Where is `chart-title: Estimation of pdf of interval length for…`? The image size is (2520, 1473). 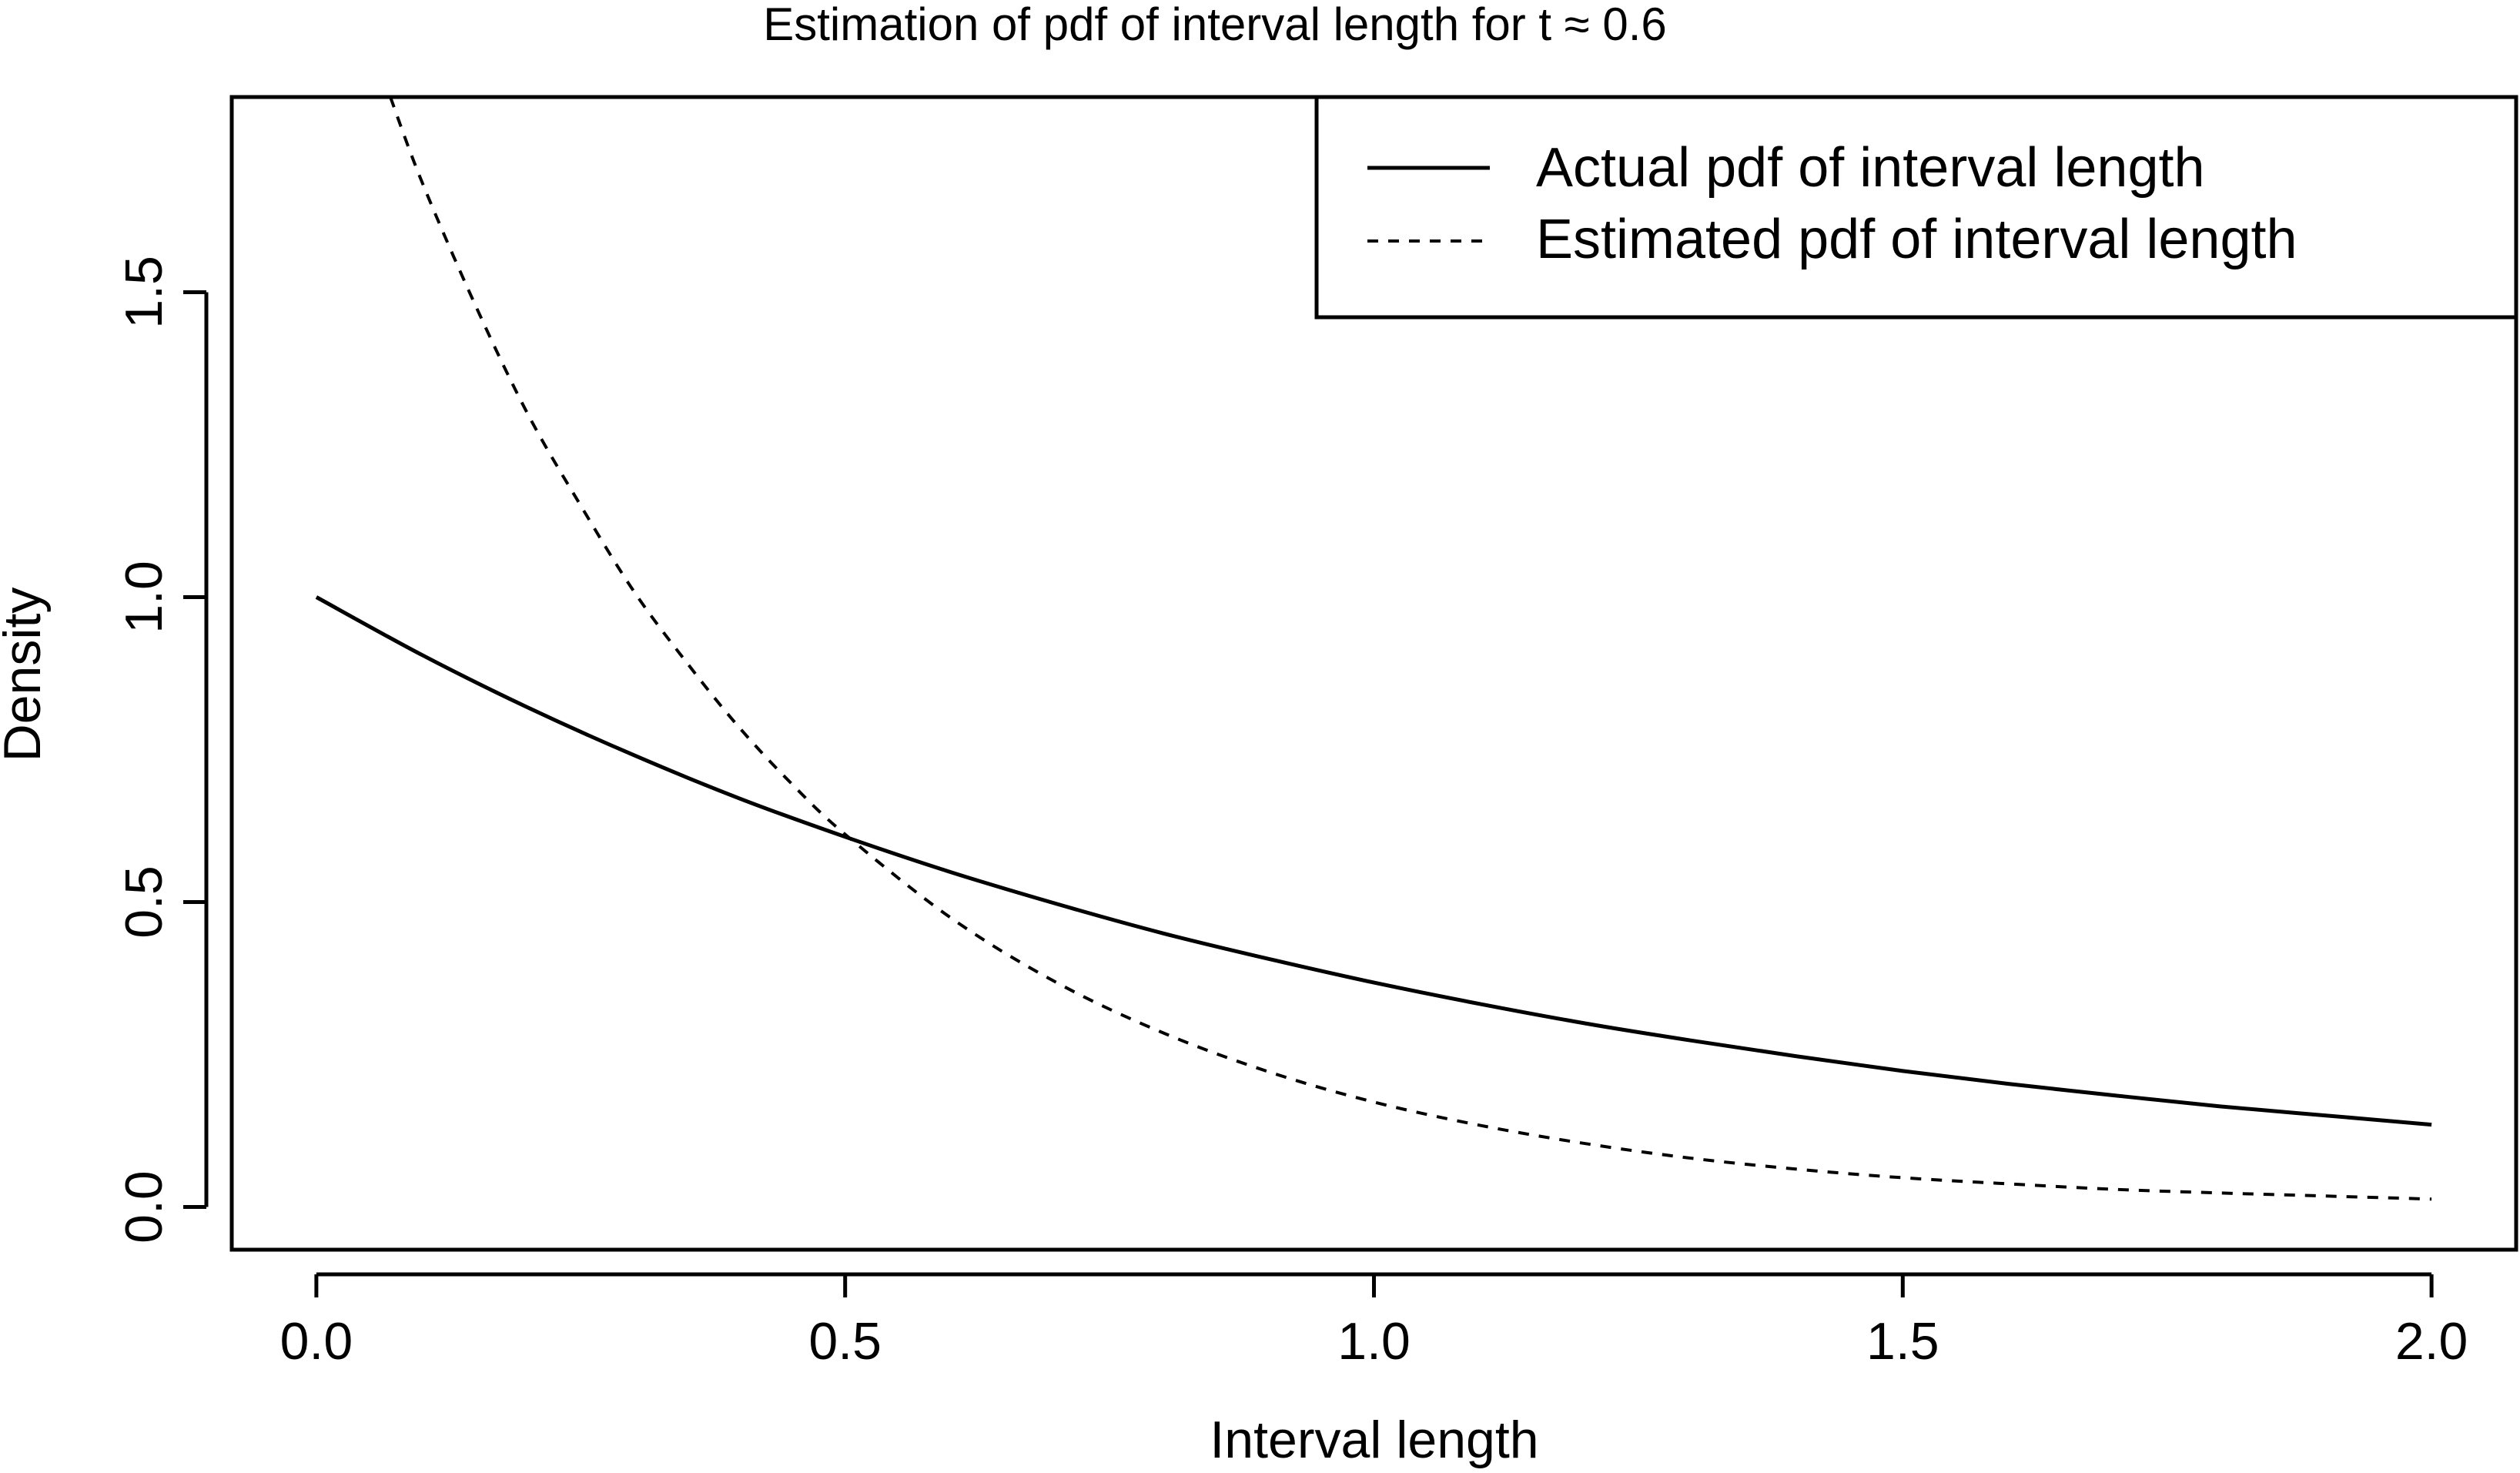
chart-title: Estimation of pdf of interval length for… is located at coordinates (1215, 25).